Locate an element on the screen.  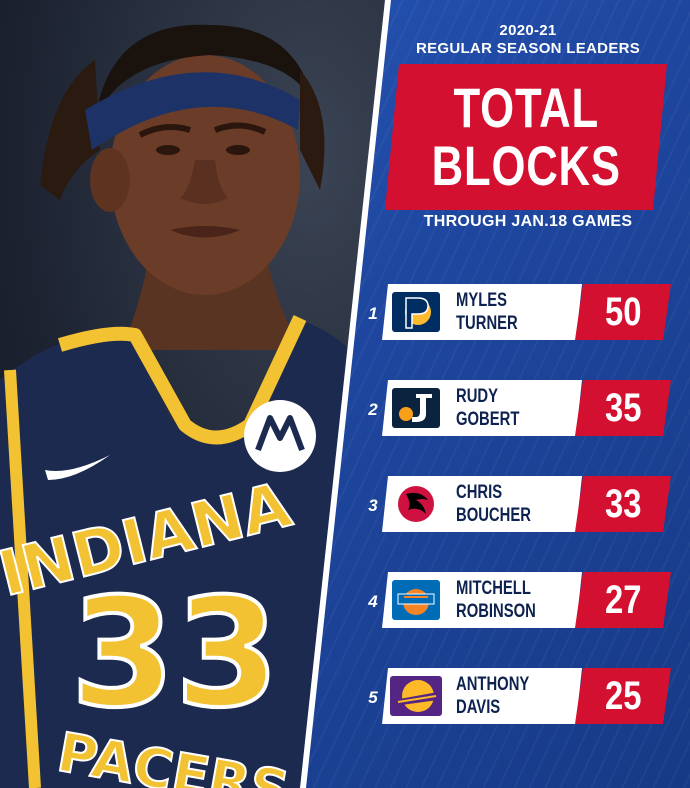
player-card: RUDY GOBERT is located at coordinates (482, 408).